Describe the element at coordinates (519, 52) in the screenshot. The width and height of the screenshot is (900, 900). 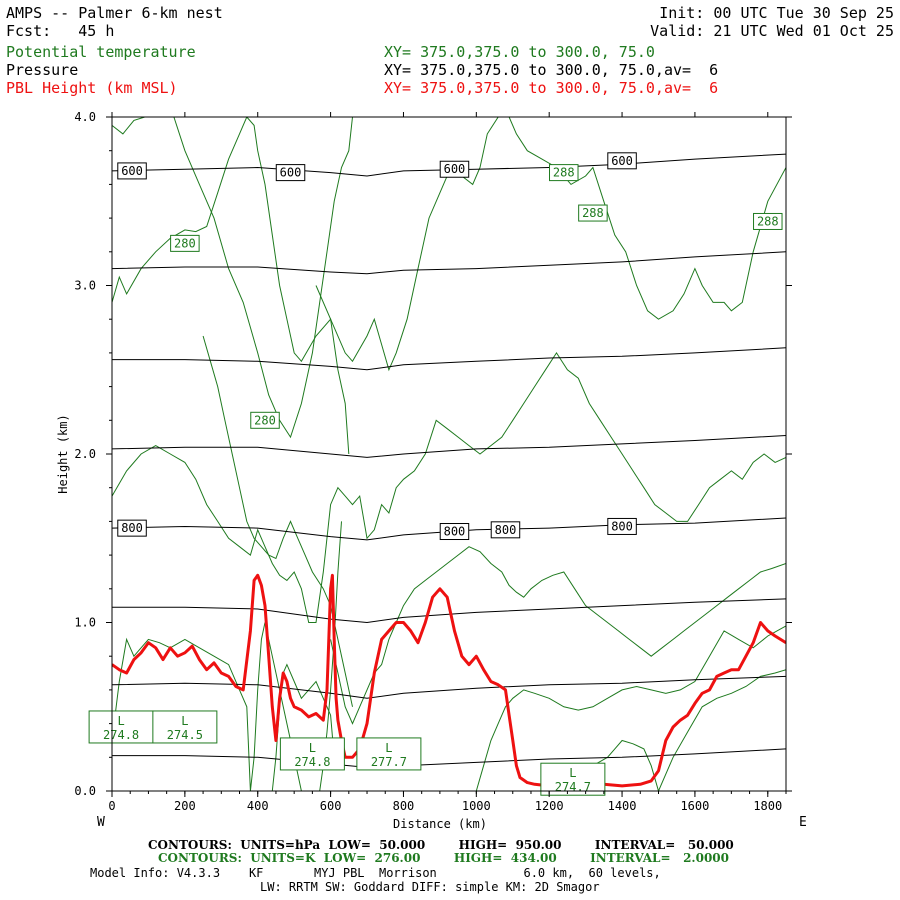
I see `cross-section-coords-theta: XY= 375.0,375.0 to 300.0, 75.0` at that location.